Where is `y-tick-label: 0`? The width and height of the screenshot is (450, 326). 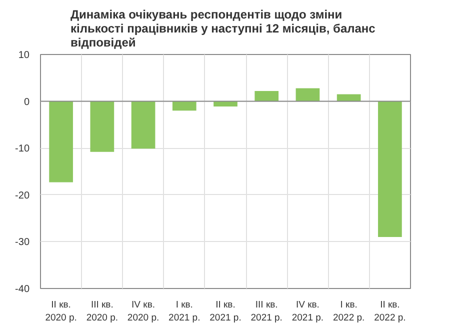
y-tick-label: 0 is located at coordinates (27, 102).